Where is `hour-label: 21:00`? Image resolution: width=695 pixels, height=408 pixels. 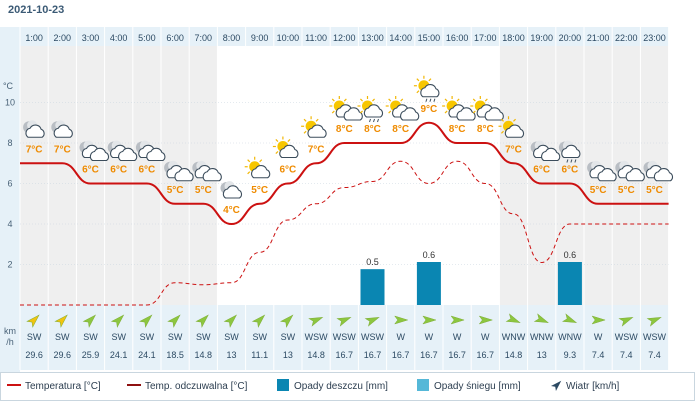 hour-label: 21:00 is located at coordinates (598, 38).